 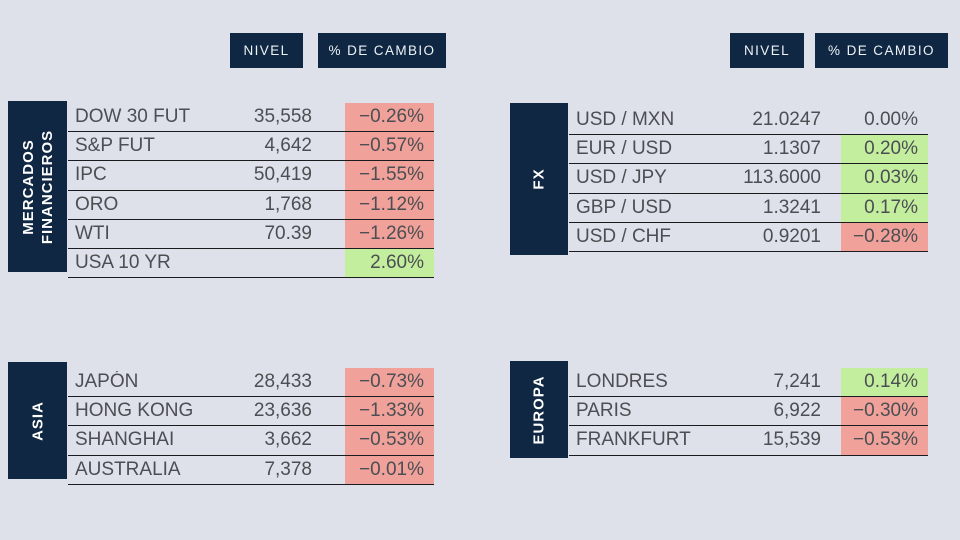 I want to click on instrument-change: −0.73%, so click(x=389, y=382).